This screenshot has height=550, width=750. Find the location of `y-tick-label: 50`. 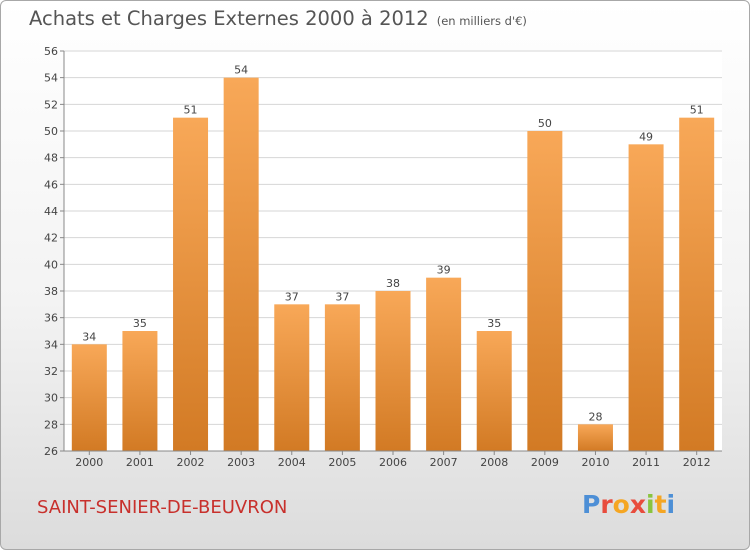

y-tick-label: 50 is located at coordinates (51, 131).